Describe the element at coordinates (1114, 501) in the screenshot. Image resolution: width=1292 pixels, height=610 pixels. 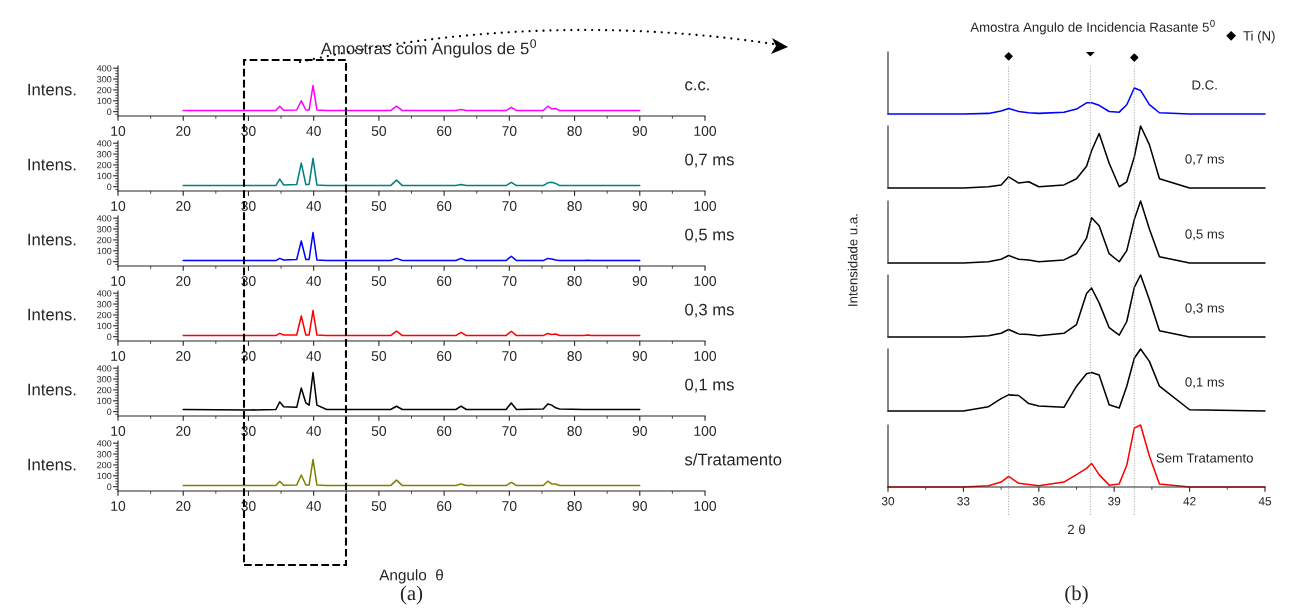
I see `x-tick-label: 39` at that location.